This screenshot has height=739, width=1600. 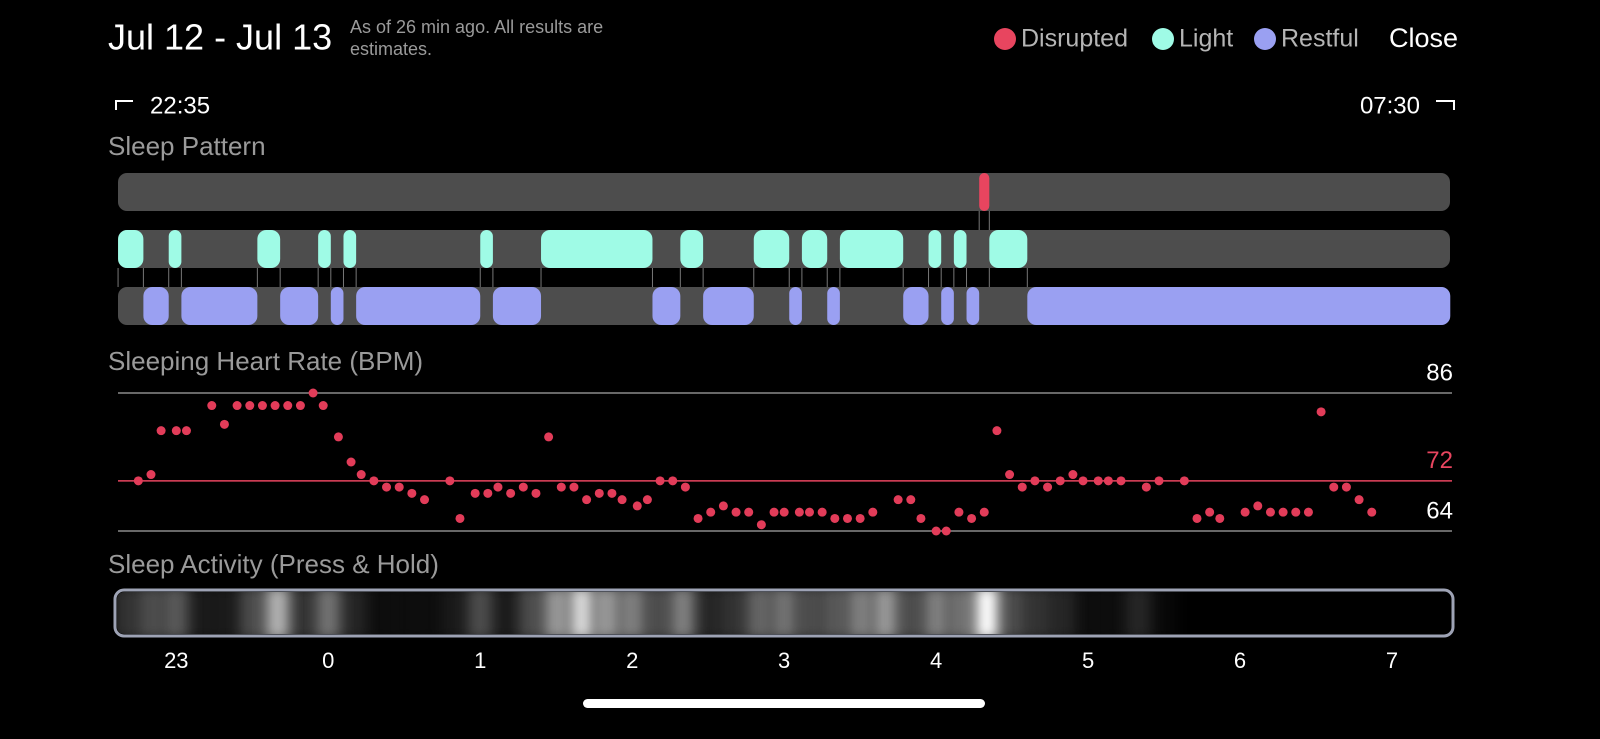 I want to click on end-bracket, so click(x=1445, y=105).